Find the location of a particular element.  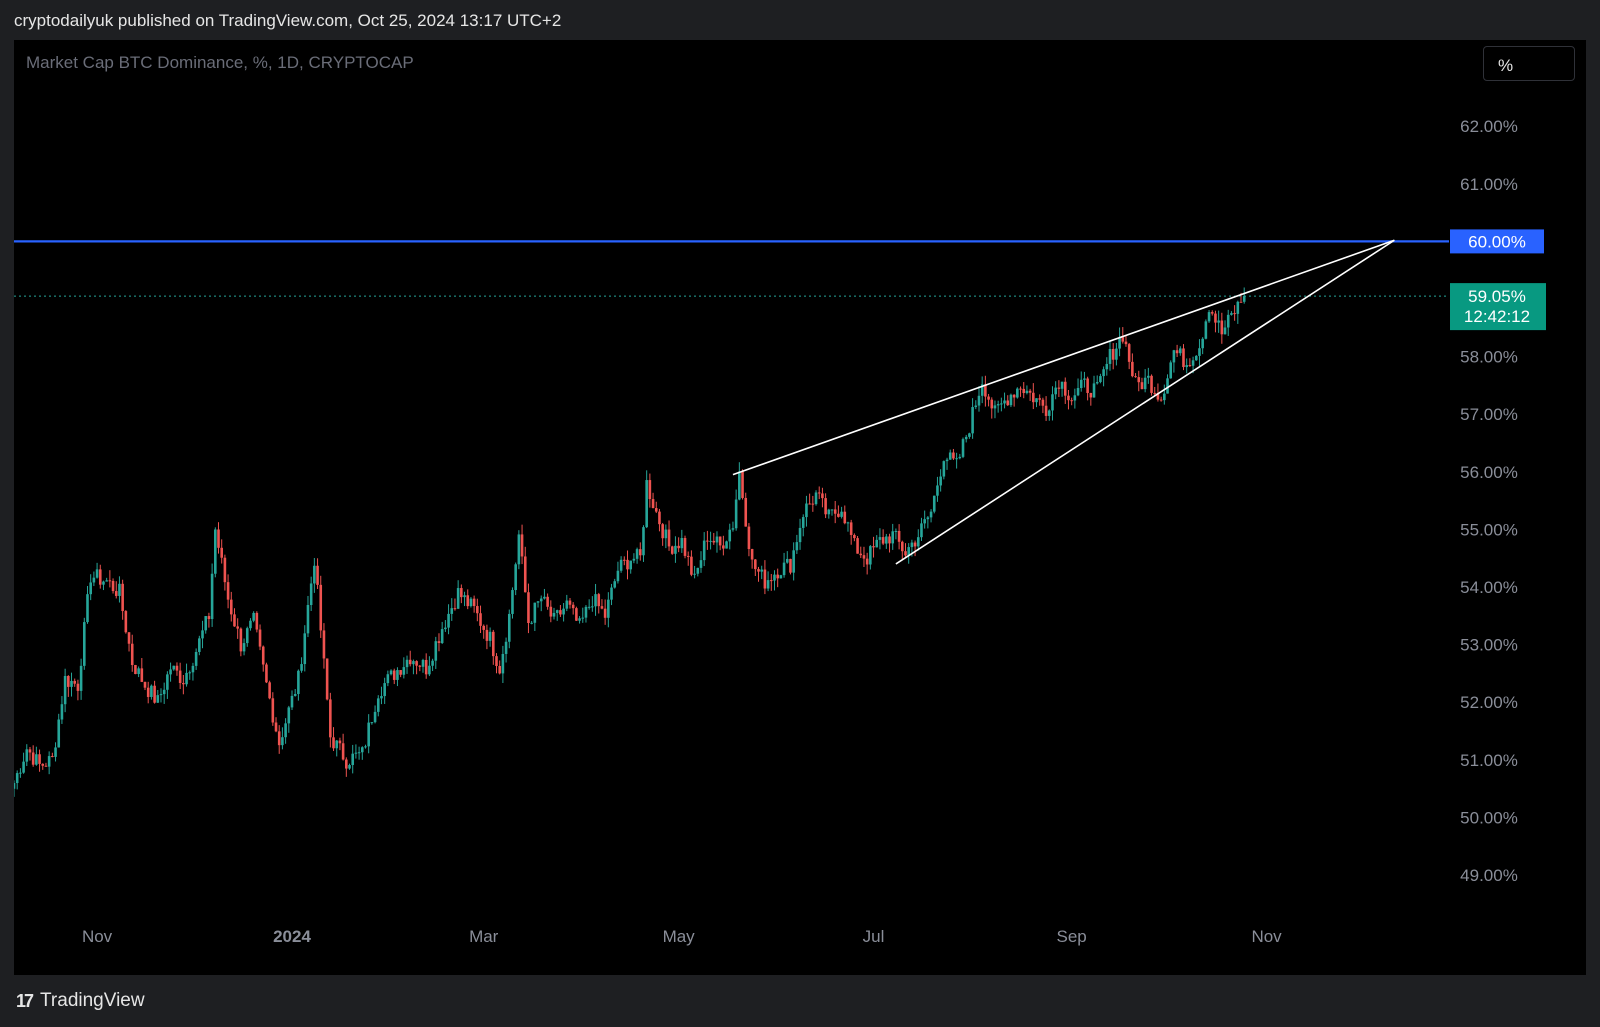

y-tick-label: 56.00% is located at coordinates (1489, 472).